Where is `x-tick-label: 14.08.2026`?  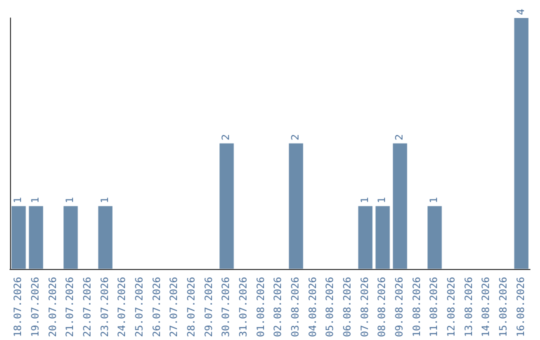 x-tick-label: 14.08.2026 is located at coordinates (486, 307).